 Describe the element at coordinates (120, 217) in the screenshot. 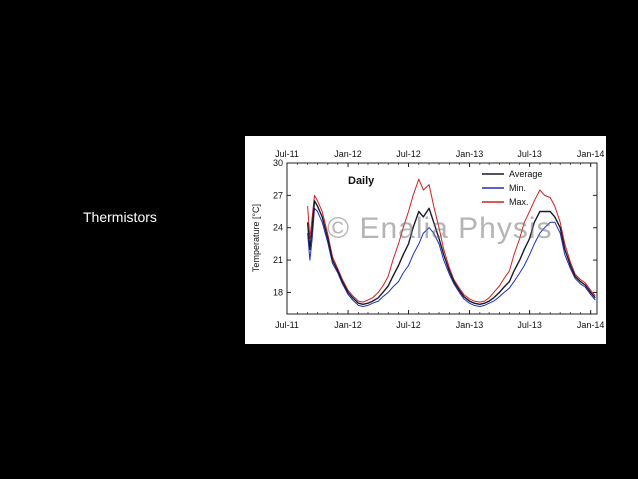

I see `slide-label: Thermistors` at that location.